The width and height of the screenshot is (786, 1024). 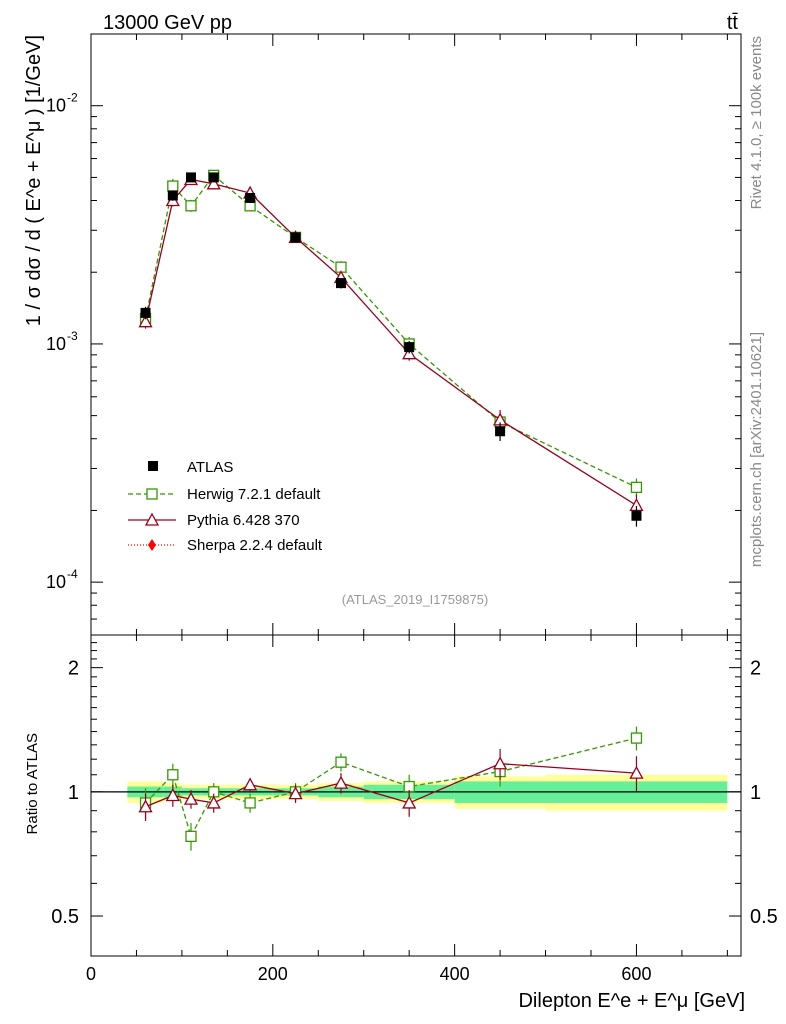 I want to click on legend-herwig-label: Herwig 7.2.1 default, so click(x=254, y=494).